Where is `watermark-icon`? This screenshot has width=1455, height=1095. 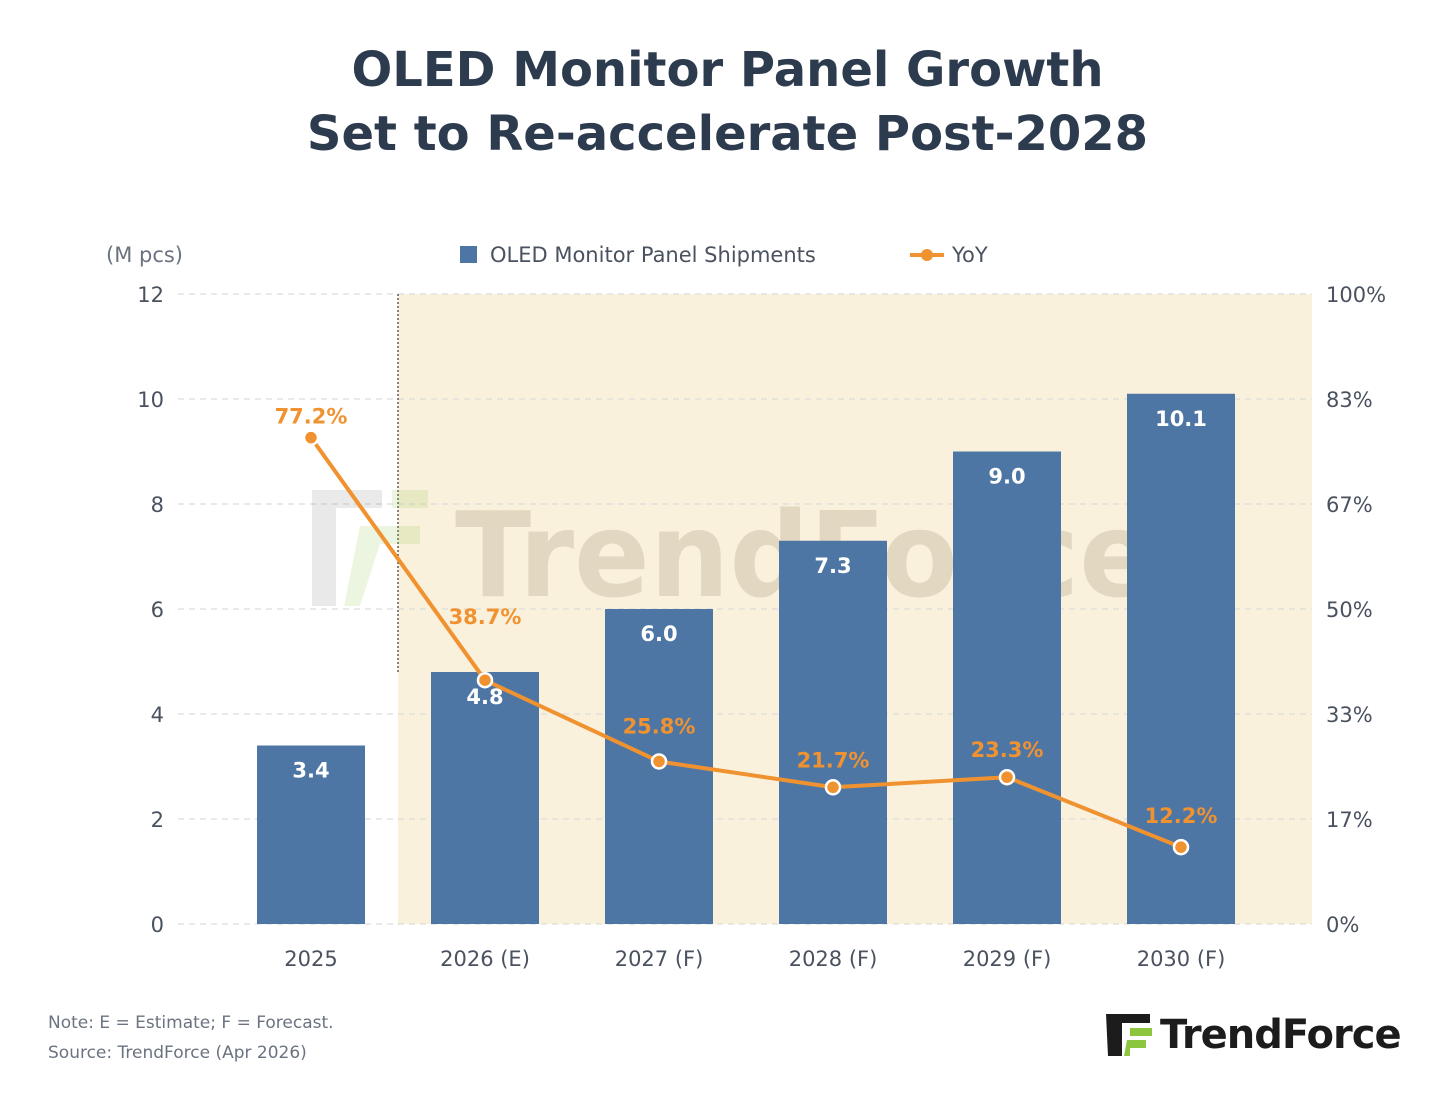
watermark-icon is located at coordinates (347, 548).